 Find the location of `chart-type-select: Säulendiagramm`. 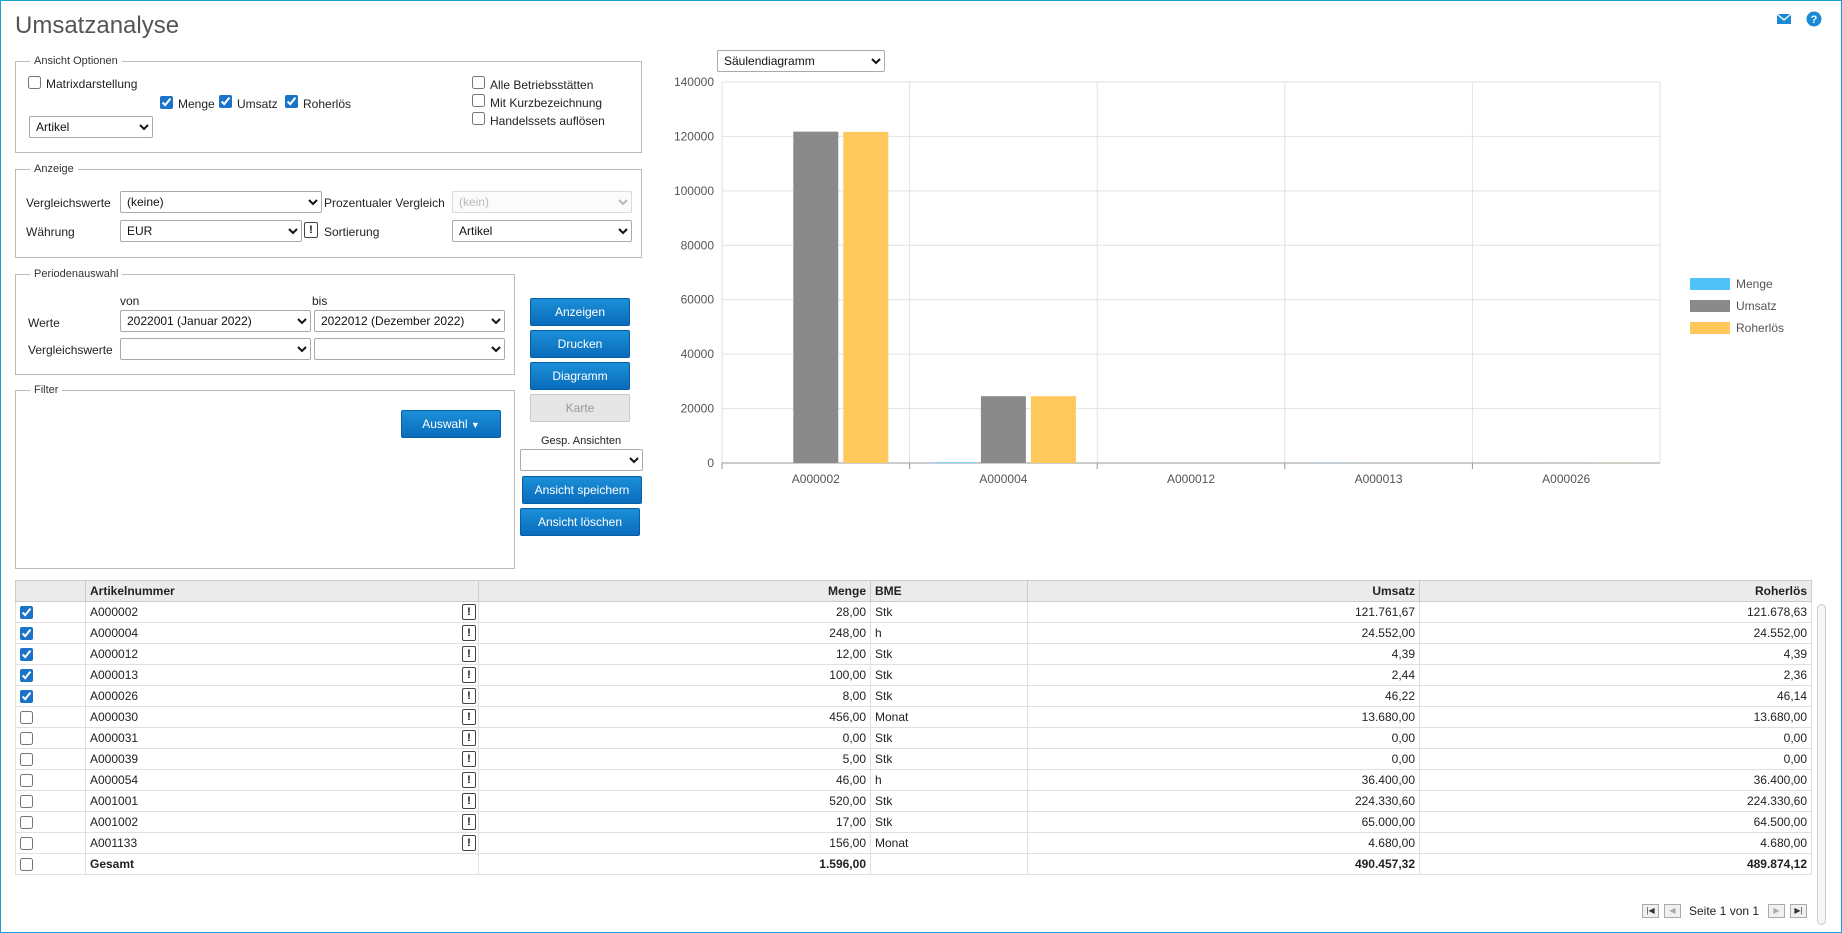

chart-type-select: Säulendiagramm is located at coordinates (801, 61).